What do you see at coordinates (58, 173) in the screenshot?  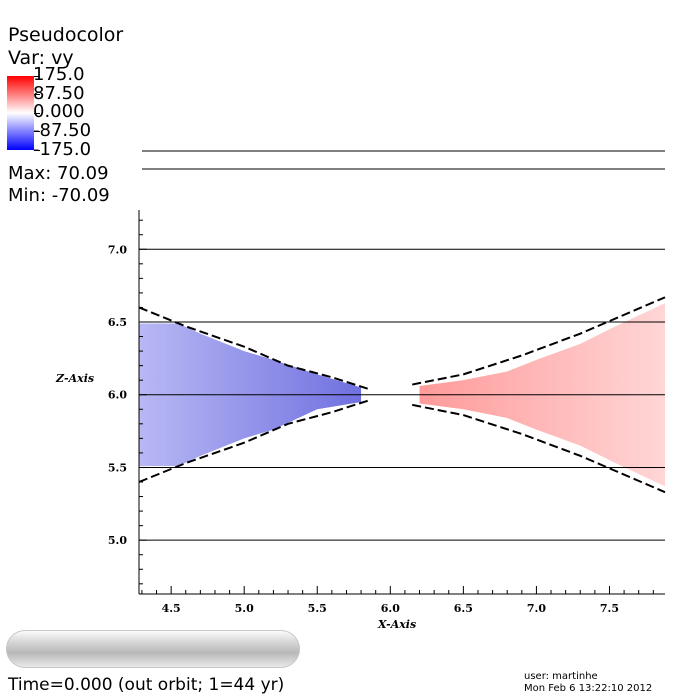 I see `data-max: Max: 70.09` at bounding box center [58, 173].